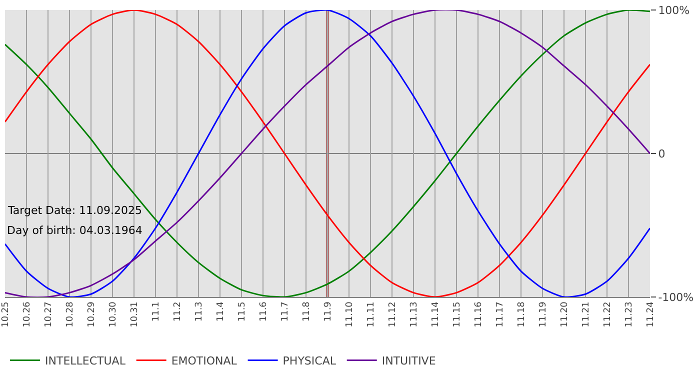 The image size is (700, 380). What do you see at coordinates (414, 315) in the screenshot?
I see `x-tick-label: 11.13` at bounding box center [414, 315].